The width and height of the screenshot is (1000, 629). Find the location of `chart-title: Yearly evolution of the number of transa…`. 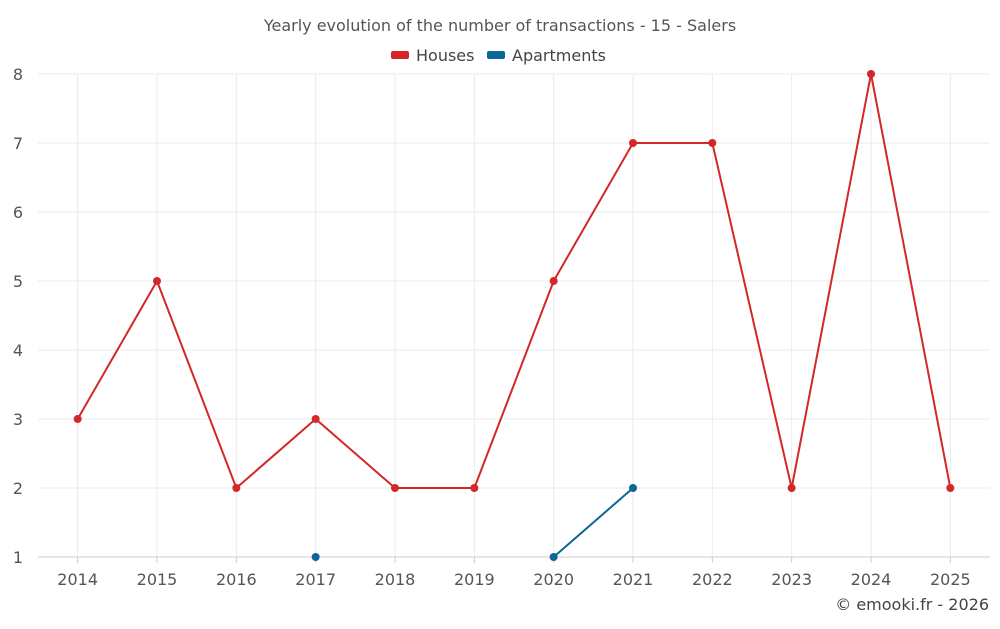

chart-title: Yearly evolution of the number of transa… is located at coordinates (499, 25).